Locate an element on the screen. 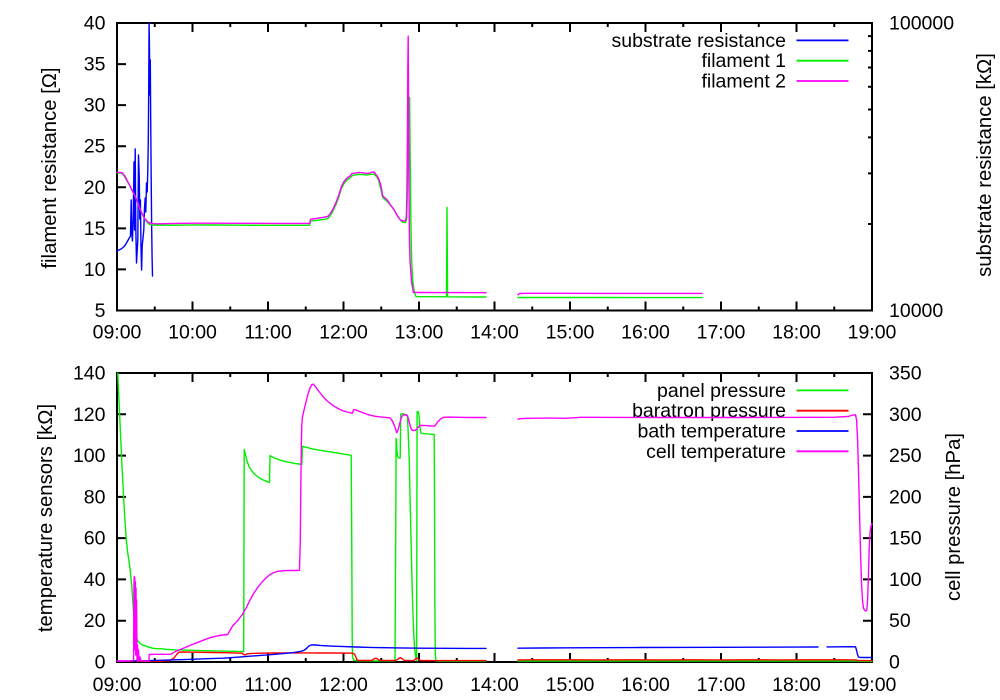 Image resolution: width=1000 pixels, height=700 pixels. svg-text: temperature sensors [kΩ] is located at coordinates (46, 518).